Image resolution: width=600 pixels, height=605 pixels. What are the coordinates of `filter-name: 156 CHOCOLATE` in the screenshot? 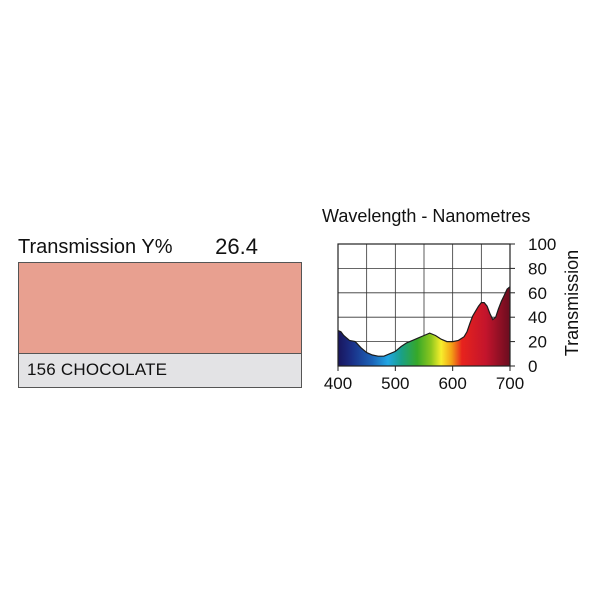 It's located at (97, 369).